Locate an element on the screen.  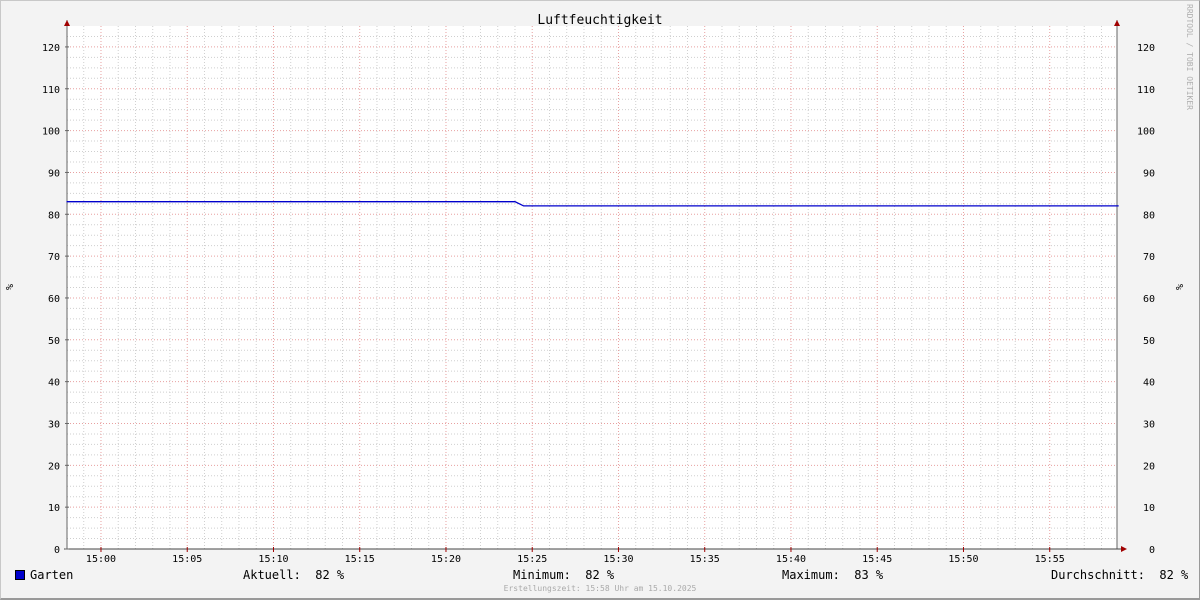
y-tick-label-right: 40 is located at coordinates (1149, 383).